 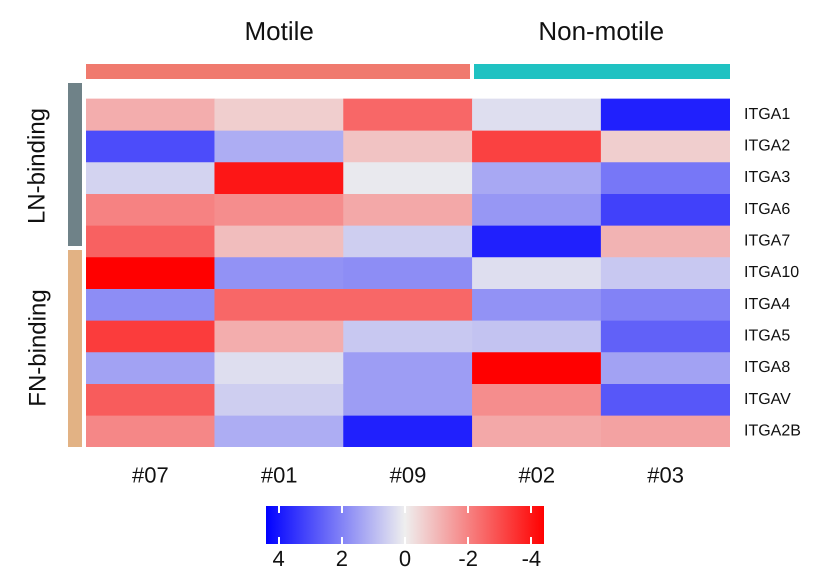 What do you see at coordinates (767, 241) in the screenshot?
I see `y-tick-label: ITGA7` at bounding box center [767, 241].